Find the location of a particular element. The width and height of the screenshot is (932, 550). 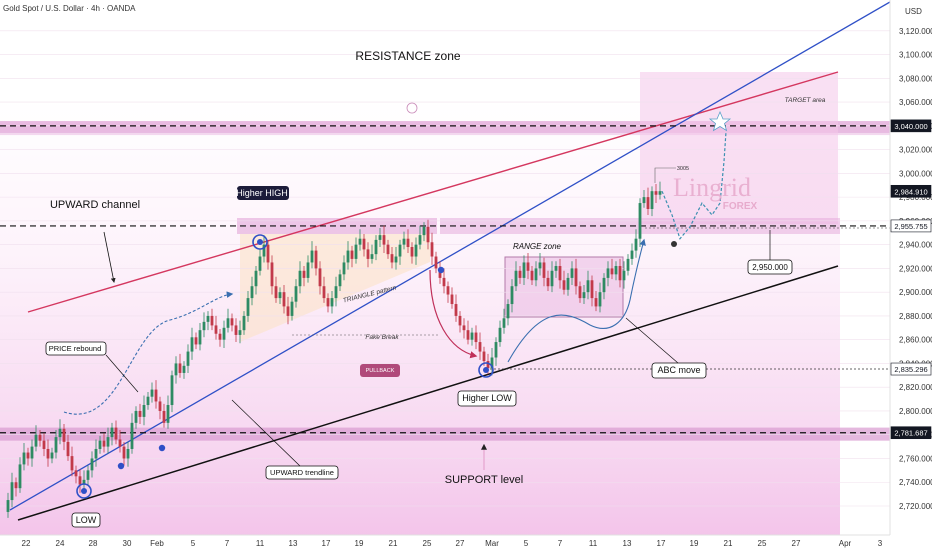

x-tick-13: 27 is located at coordinates (460, 543).